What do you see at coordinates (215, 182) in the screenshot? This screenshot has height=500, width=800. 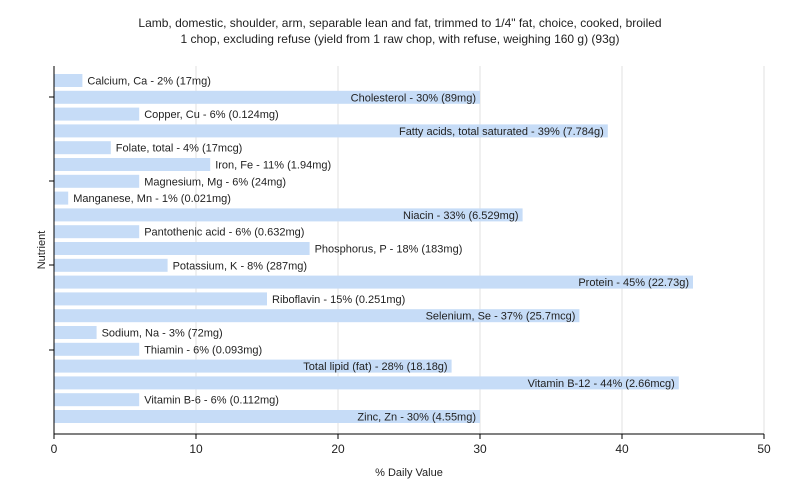 I see `bar-label: Magnesium, Mg - 6% (24mg)` at bounding box center [215, 182].